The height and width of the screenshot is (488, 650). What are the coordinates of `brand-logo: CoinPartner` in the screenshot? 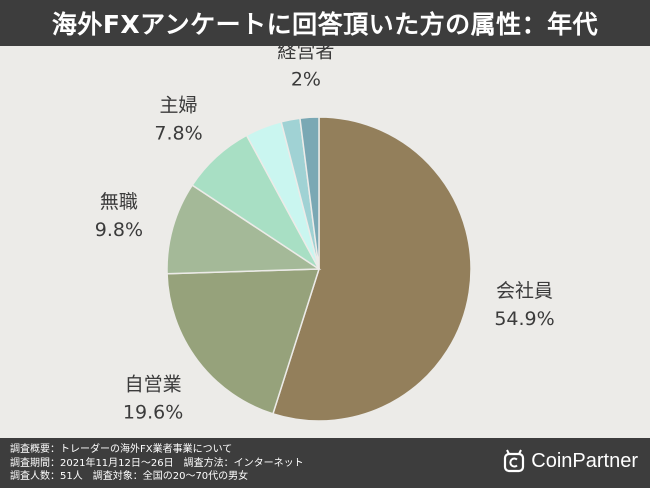 It's located at (570, 461).